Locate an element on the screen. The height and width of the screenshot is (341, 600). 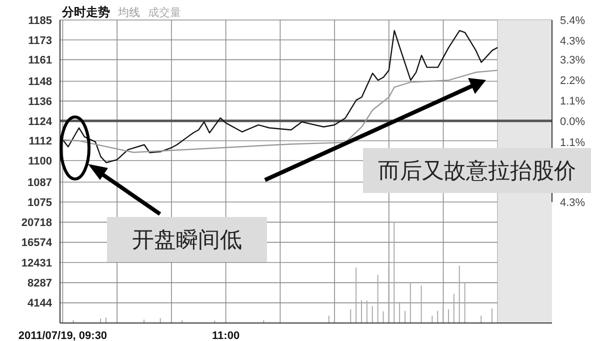
y2-tick-label: 3.3% is located at coordinates (573, 60).